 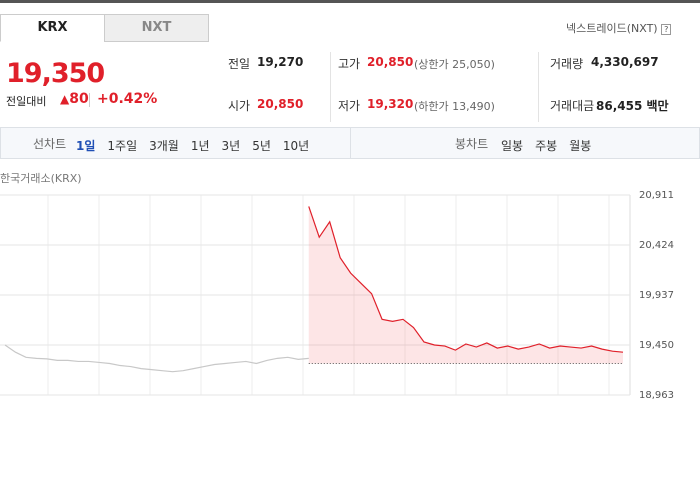 I want to click on period-button: 3년, so click(x=231, y=146).